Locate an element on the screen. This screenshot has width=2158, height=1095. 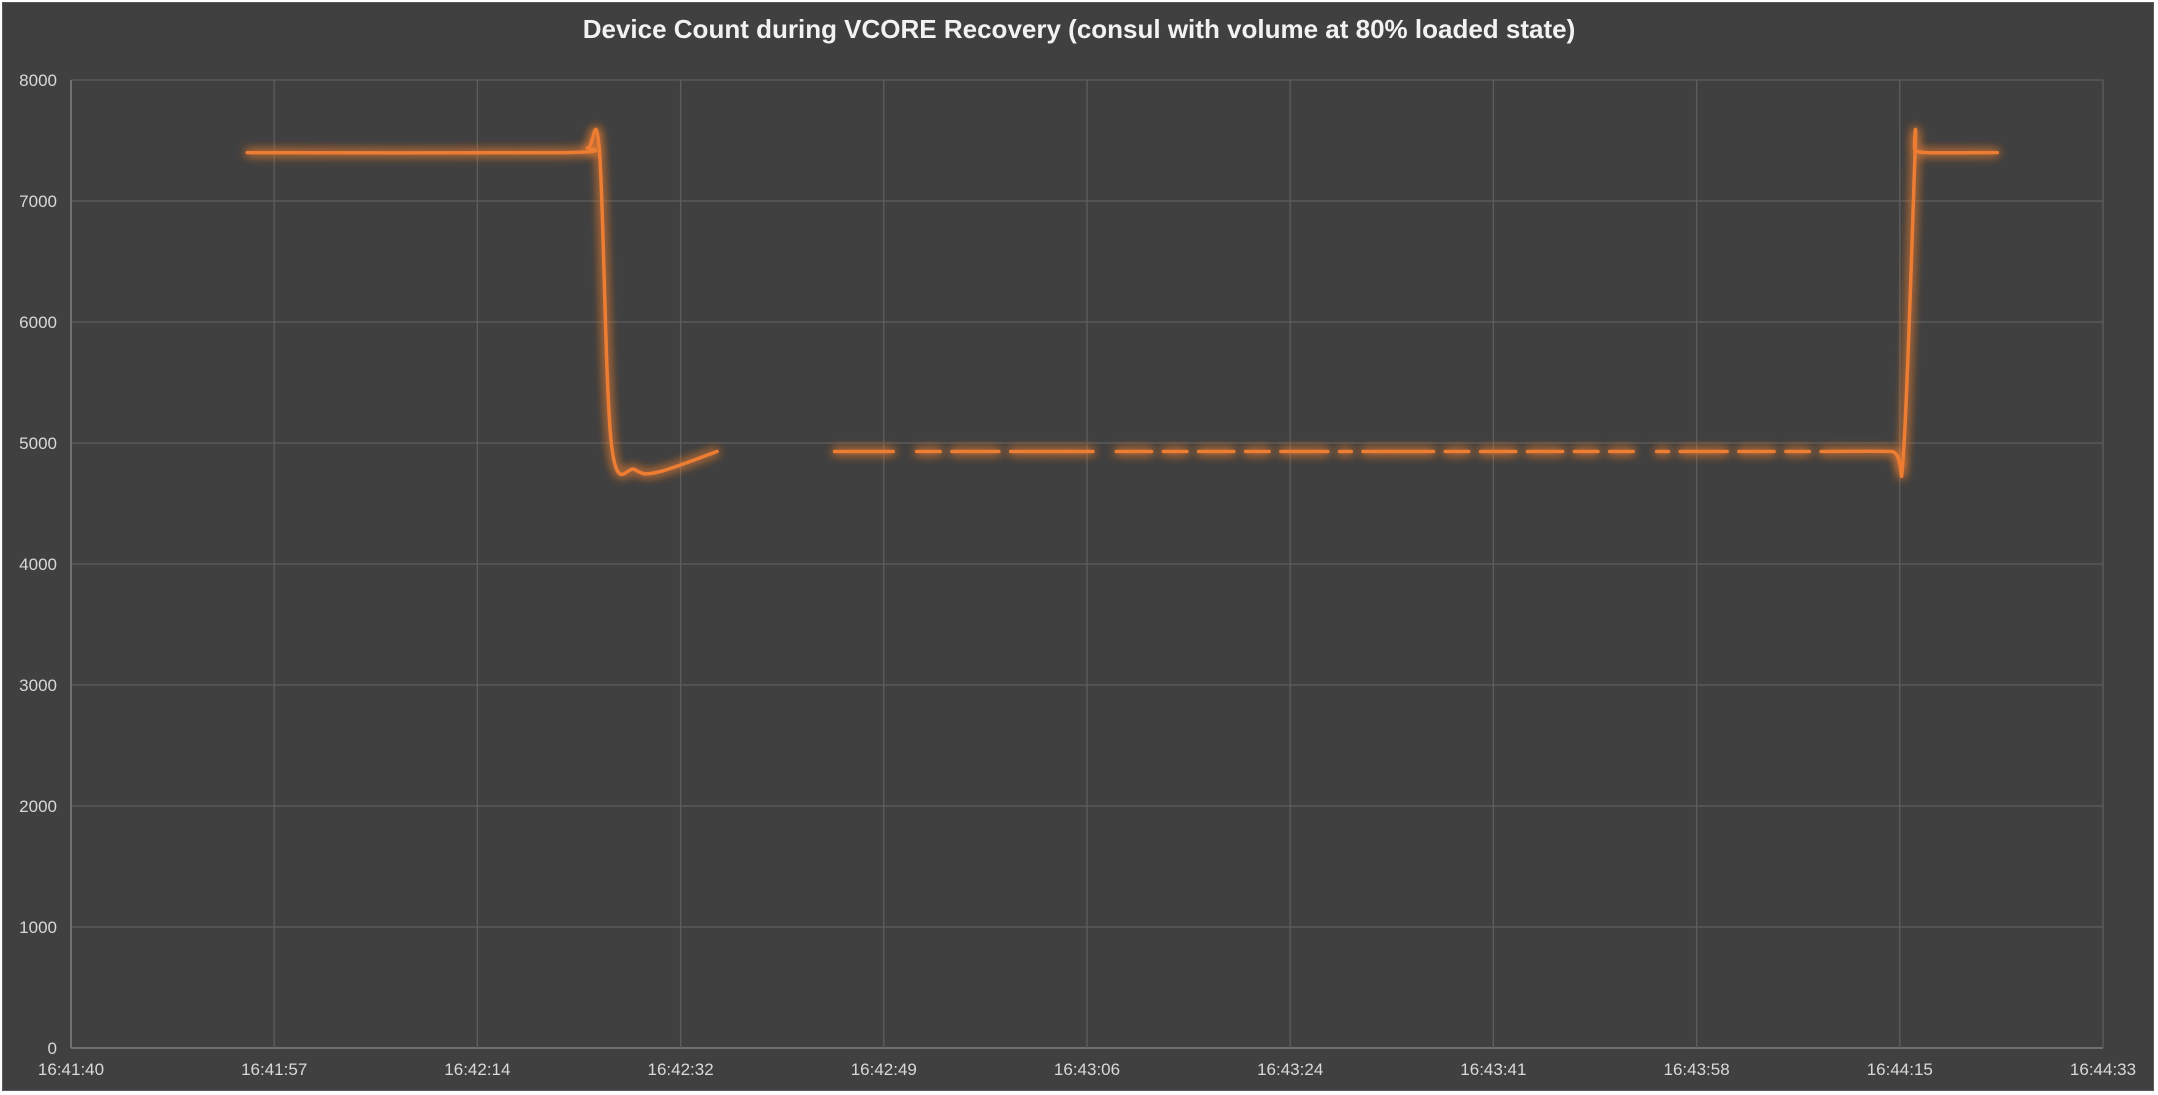
x-tick-label: 16:41:57 is located at coordinates (274, 1069).